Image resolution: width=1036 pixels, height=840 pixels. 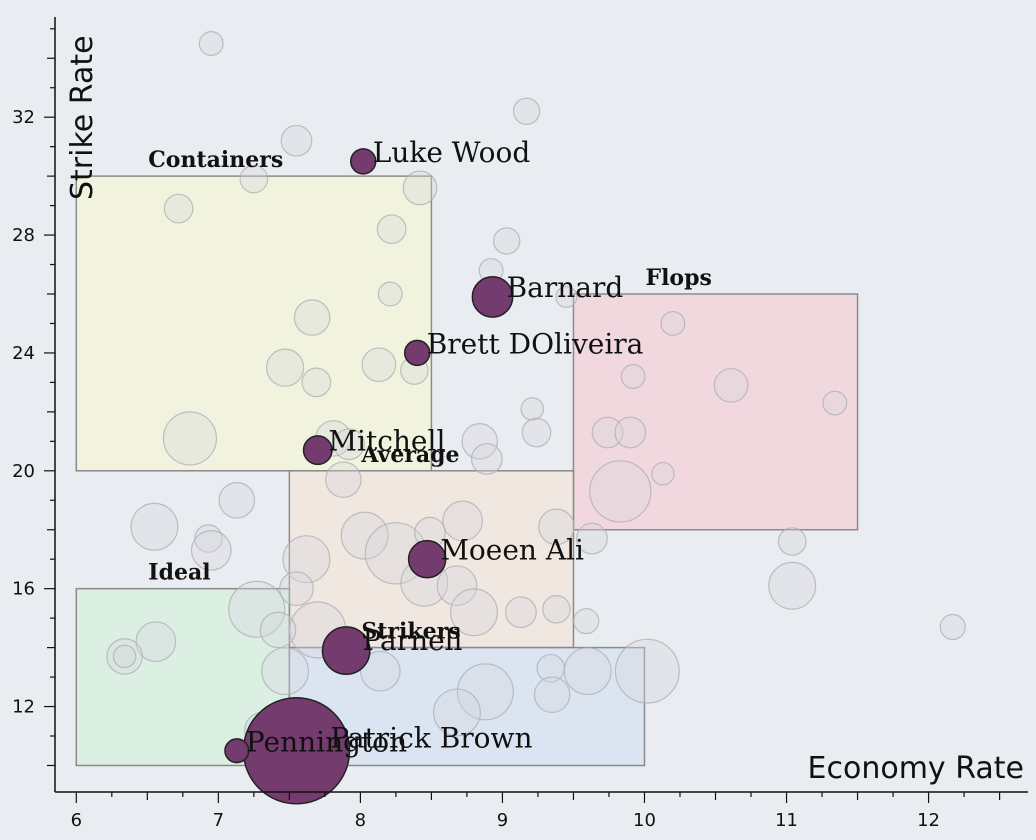 I want to click on zone-flops, so click(x=715, y=412).